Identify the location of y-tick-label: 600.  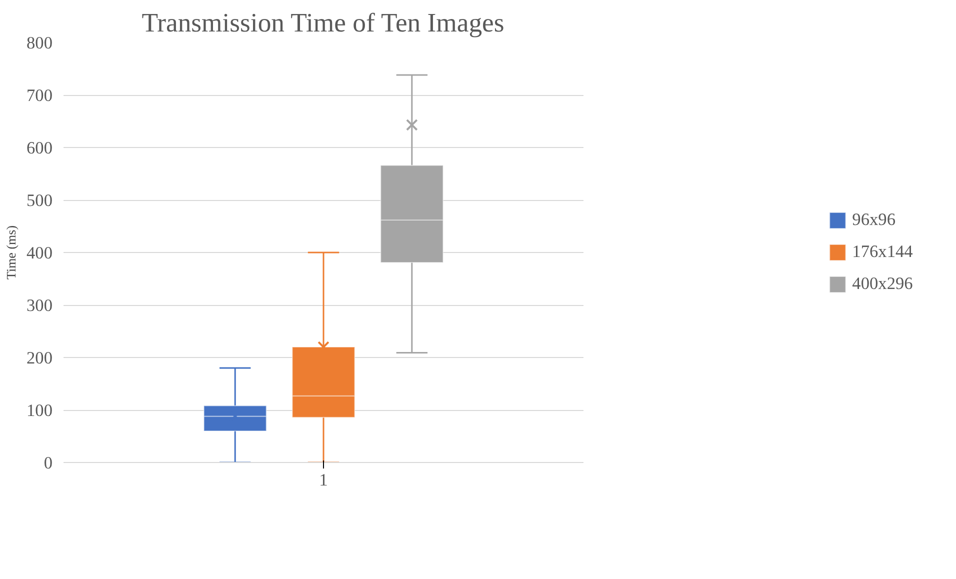
(39, 148).